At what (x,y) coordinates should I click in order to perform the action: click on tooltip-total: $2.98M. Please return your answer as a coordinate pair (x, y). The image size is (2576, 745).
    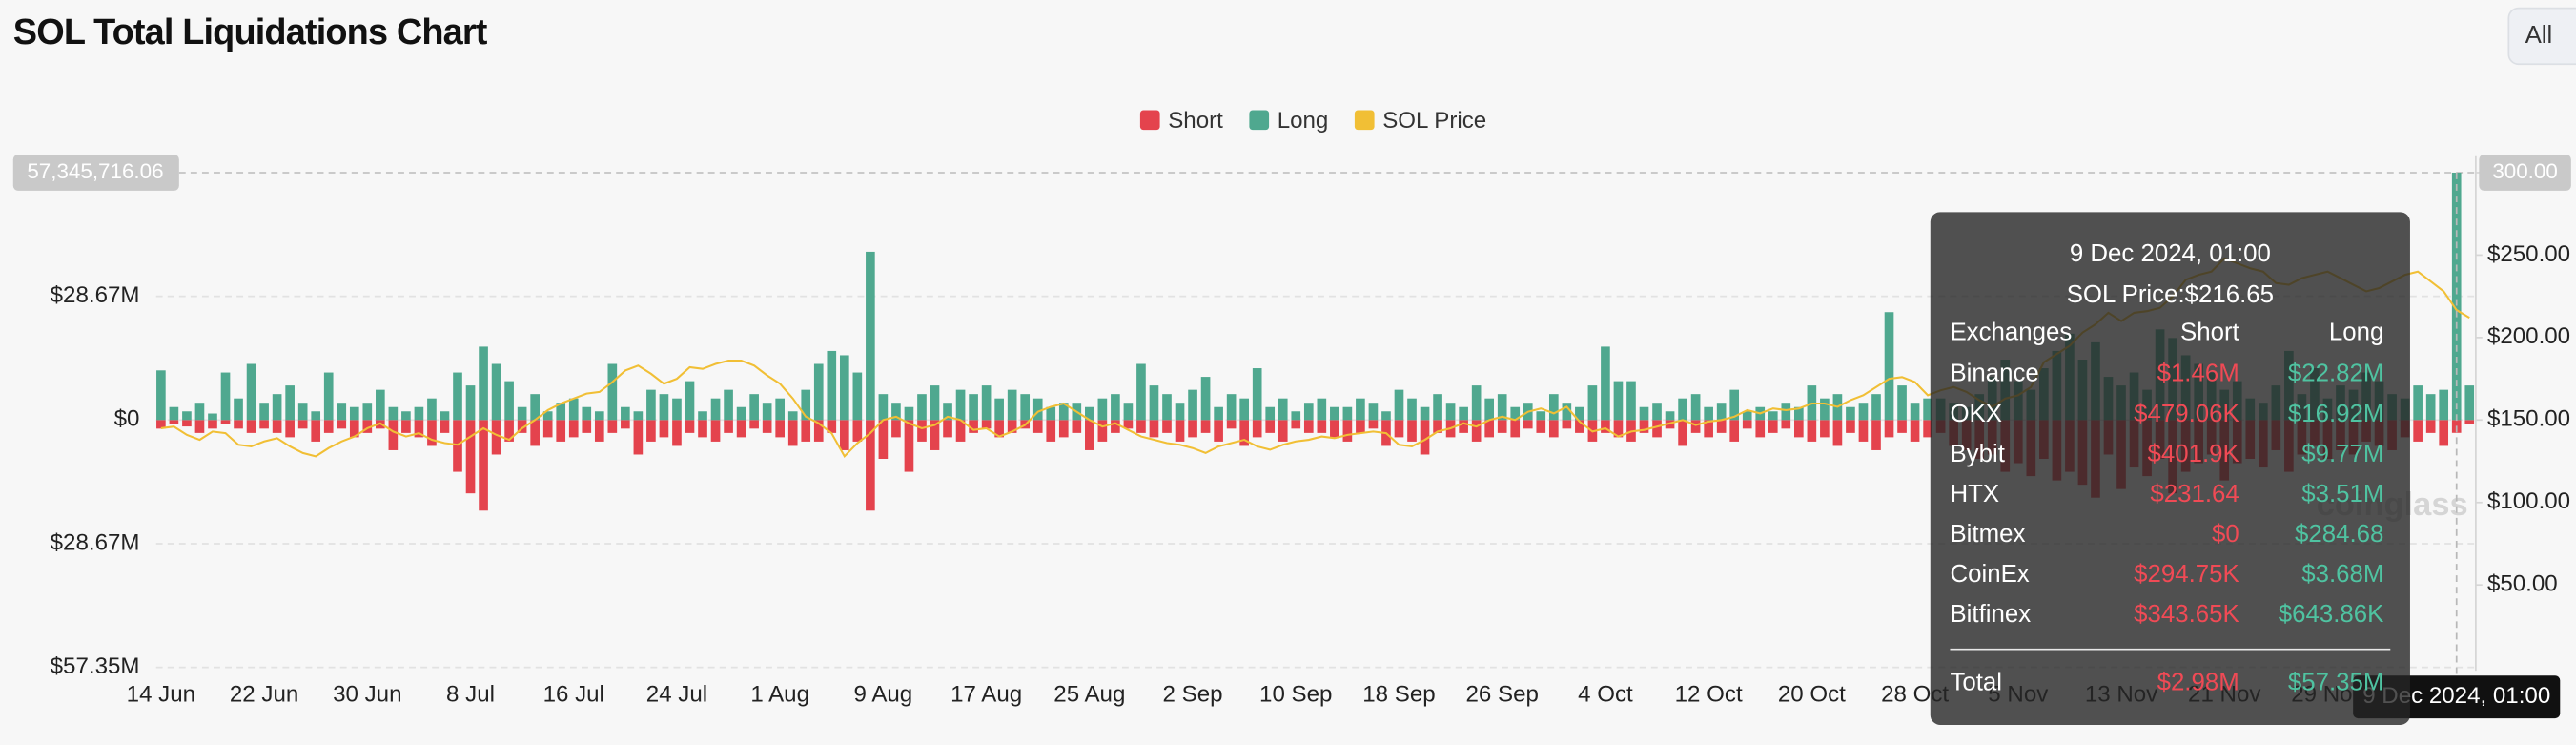
    Looking at the image, I should click on (2198, 683).